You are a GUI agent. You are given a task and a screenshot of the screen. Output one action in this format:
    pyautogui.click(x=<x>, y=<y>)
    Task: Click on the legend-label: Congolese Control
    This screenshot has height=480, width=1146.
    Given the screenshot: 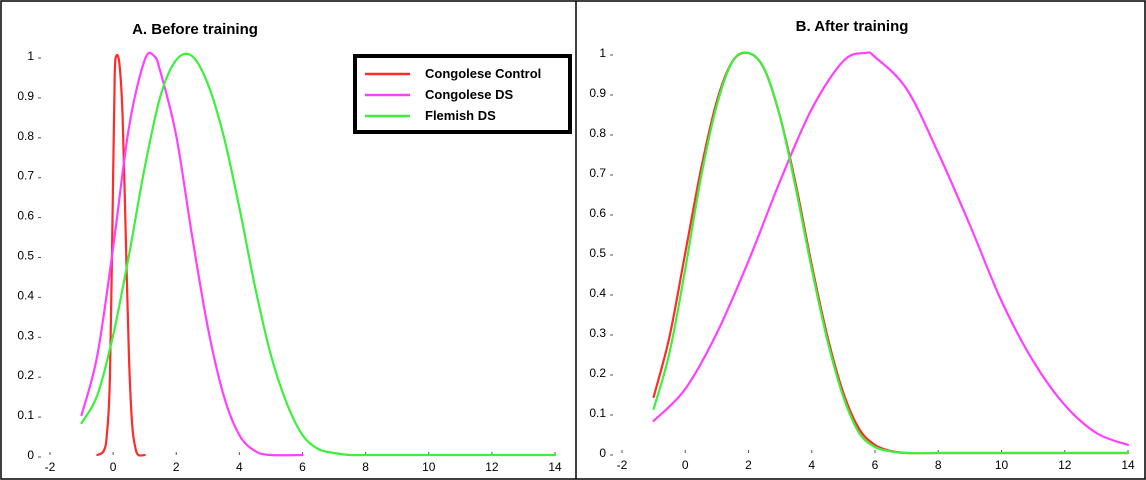 What is the action you would take?
    pyautogui.click(x=483, y=73)
    